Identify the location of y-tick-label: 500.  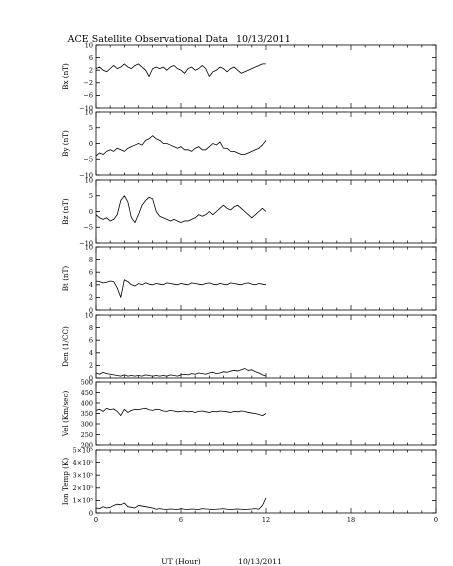
(87, 382).